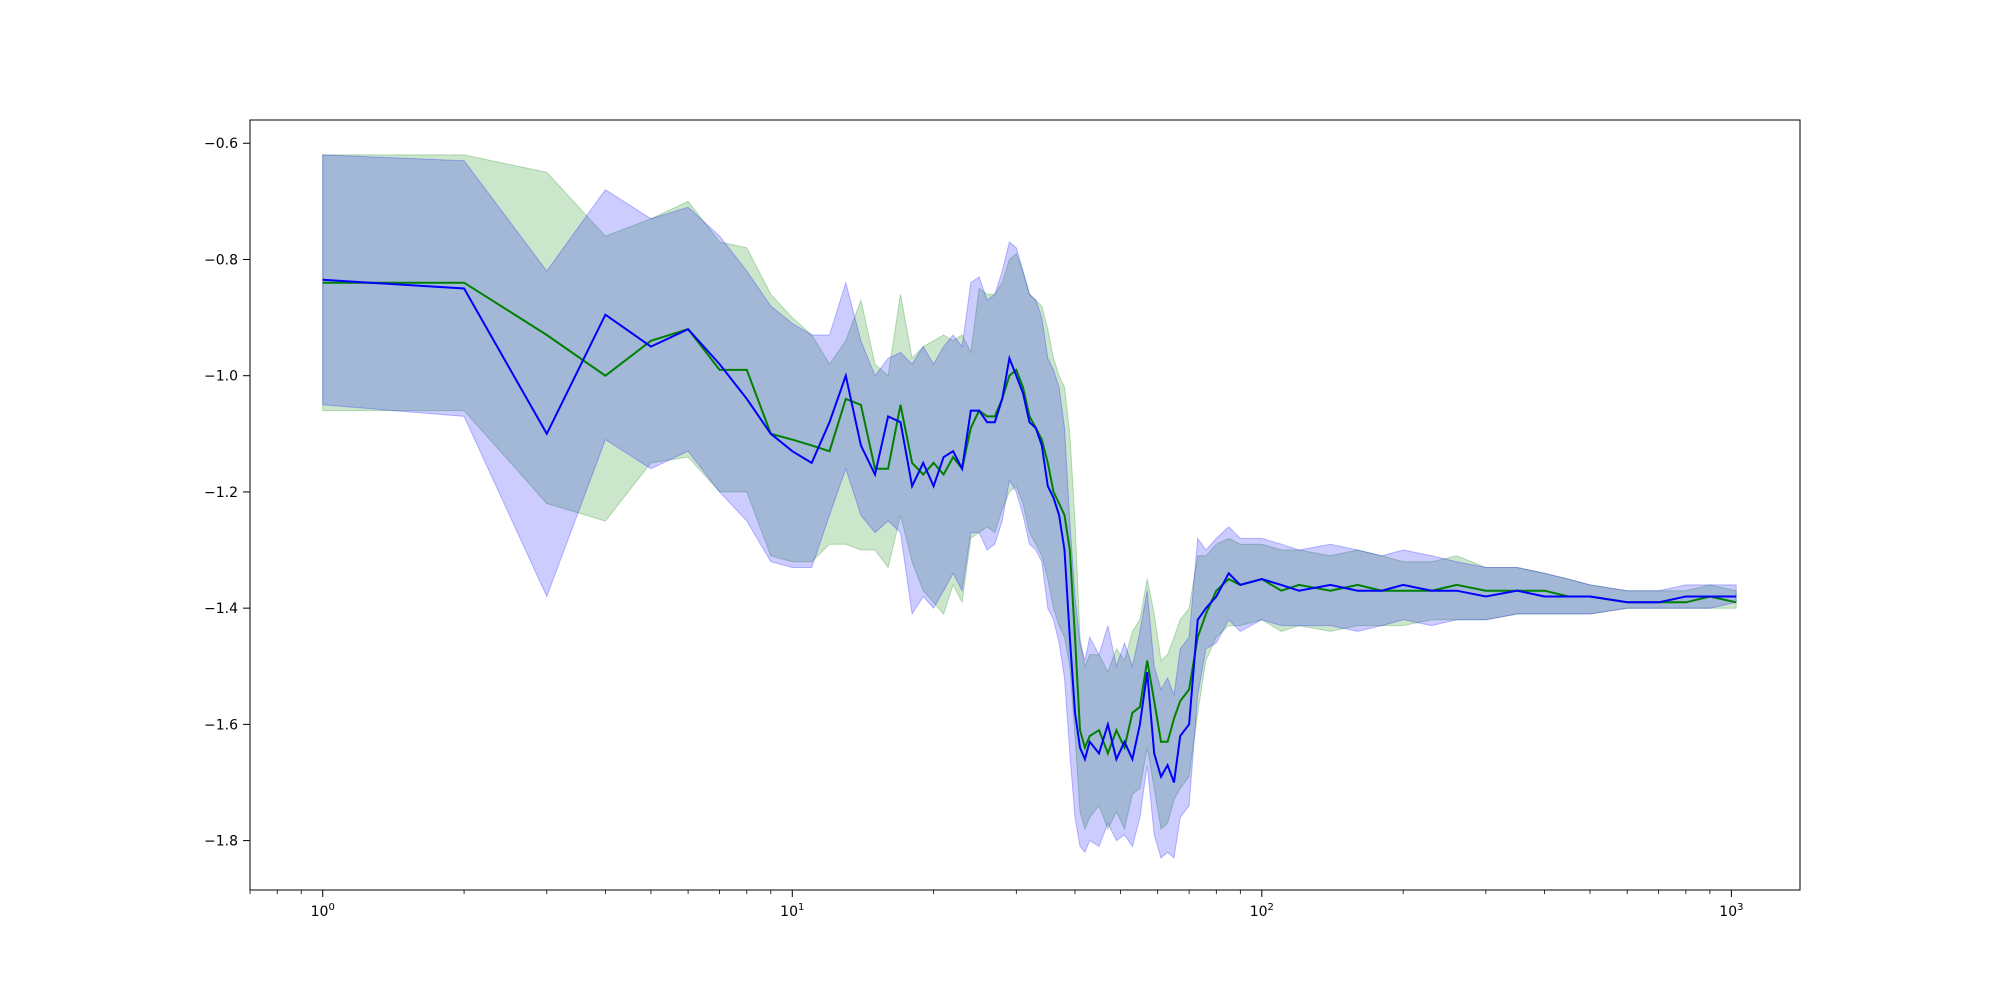 The image size is (2000, 1000). What do you see at coordinates (221, 493) in the screenshot?
I see `y-tick-label-3: −1.2` at bounding box center [221, 493].